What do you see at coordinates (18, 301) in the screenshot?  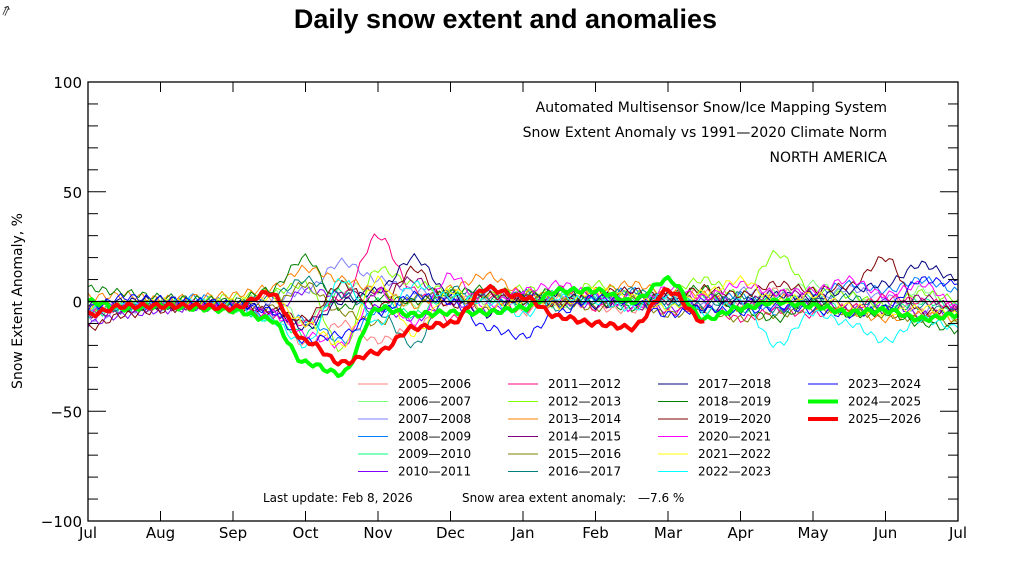 I see `ylabel: Snow Extent Anomaly, %` at bounding box center [18, 301].